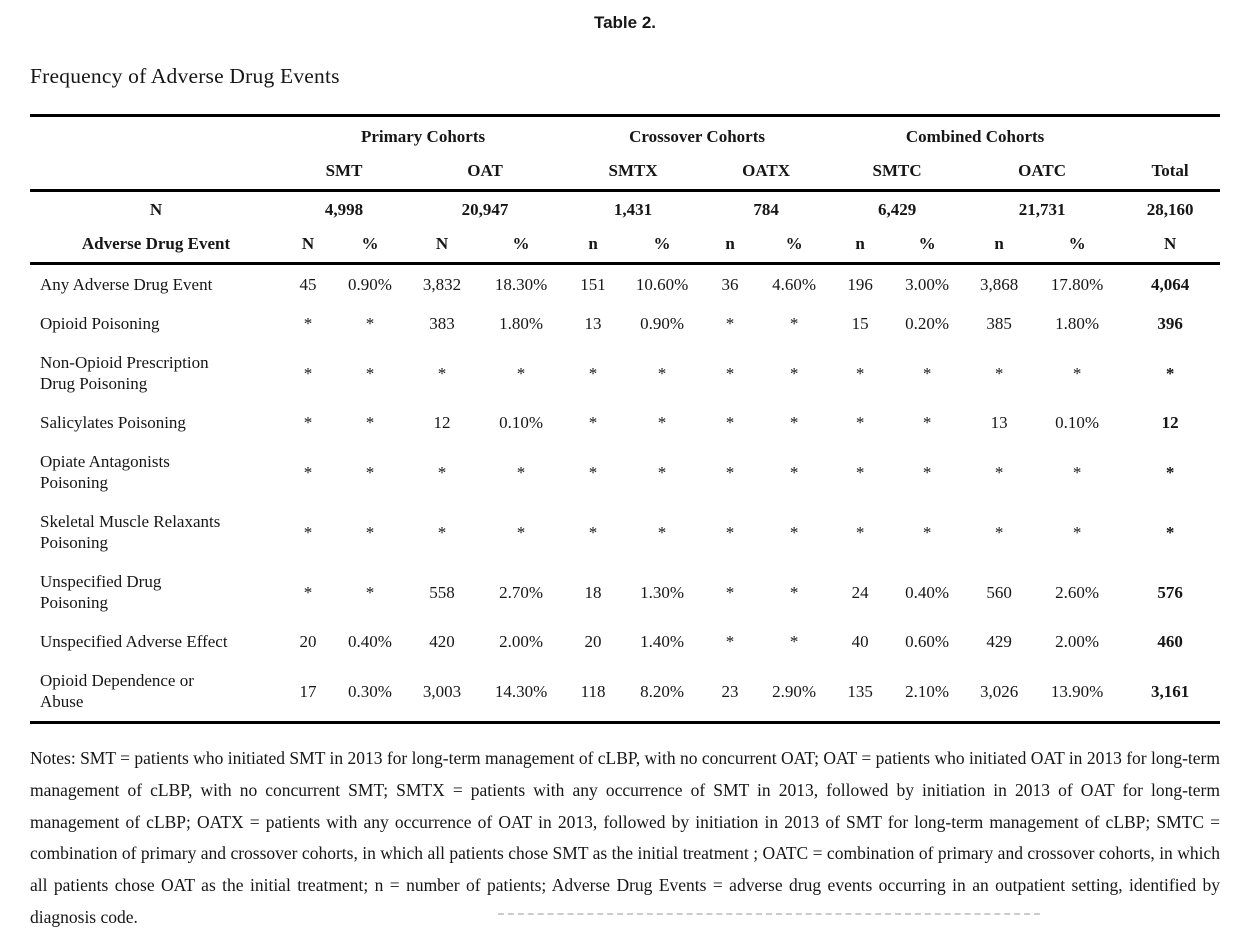 The image size is (1250, 934). Describe the element at coordinates (423, 136) in the screenshot. I see `group-header-primary: Primary Cohorts` at that location.